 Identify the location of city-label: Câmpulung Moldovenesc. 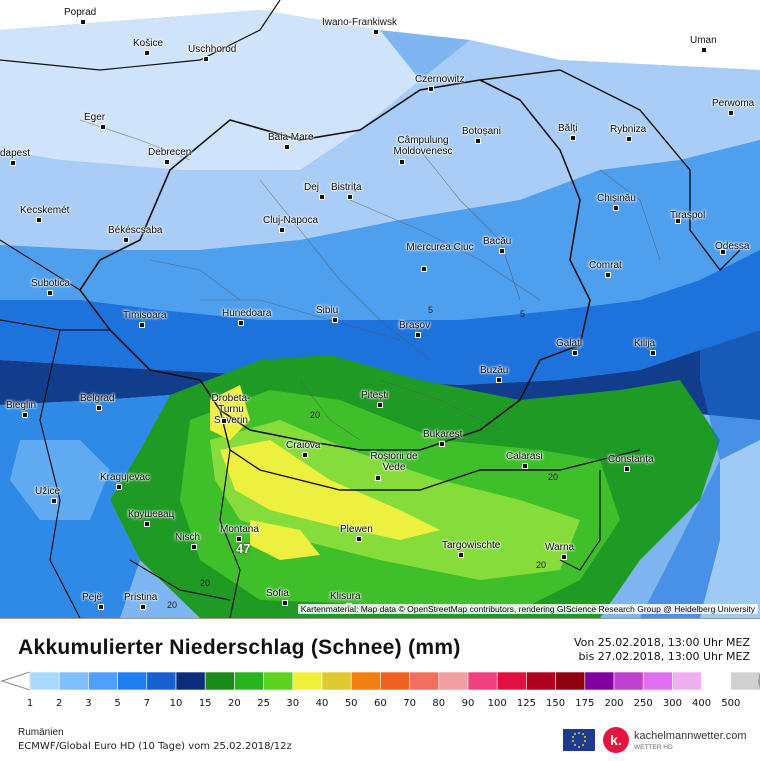
(423, 146).